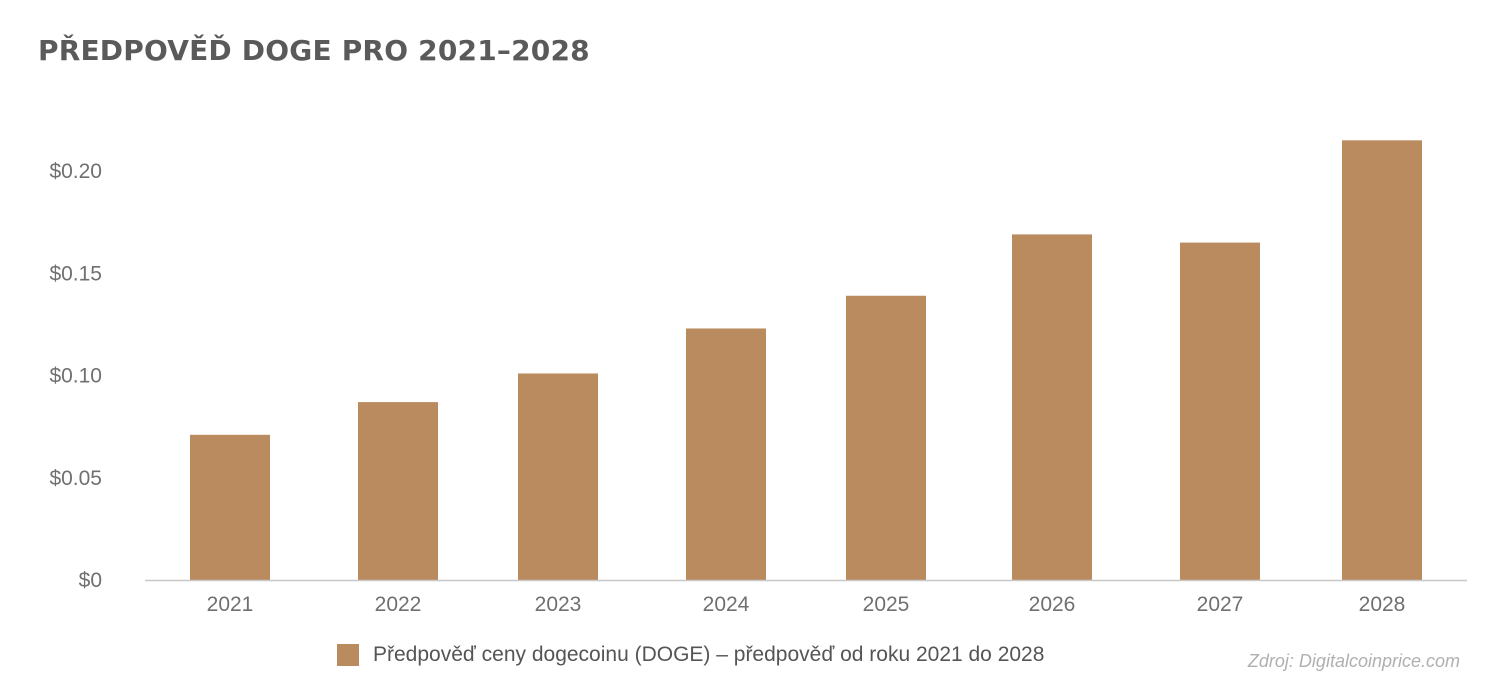 This screenshot has height=690, width=1500. What do you see at coordinates (230, 604) in the screenshot?
I see `x-tick-label: 2021` at bounding box center [230, 604].